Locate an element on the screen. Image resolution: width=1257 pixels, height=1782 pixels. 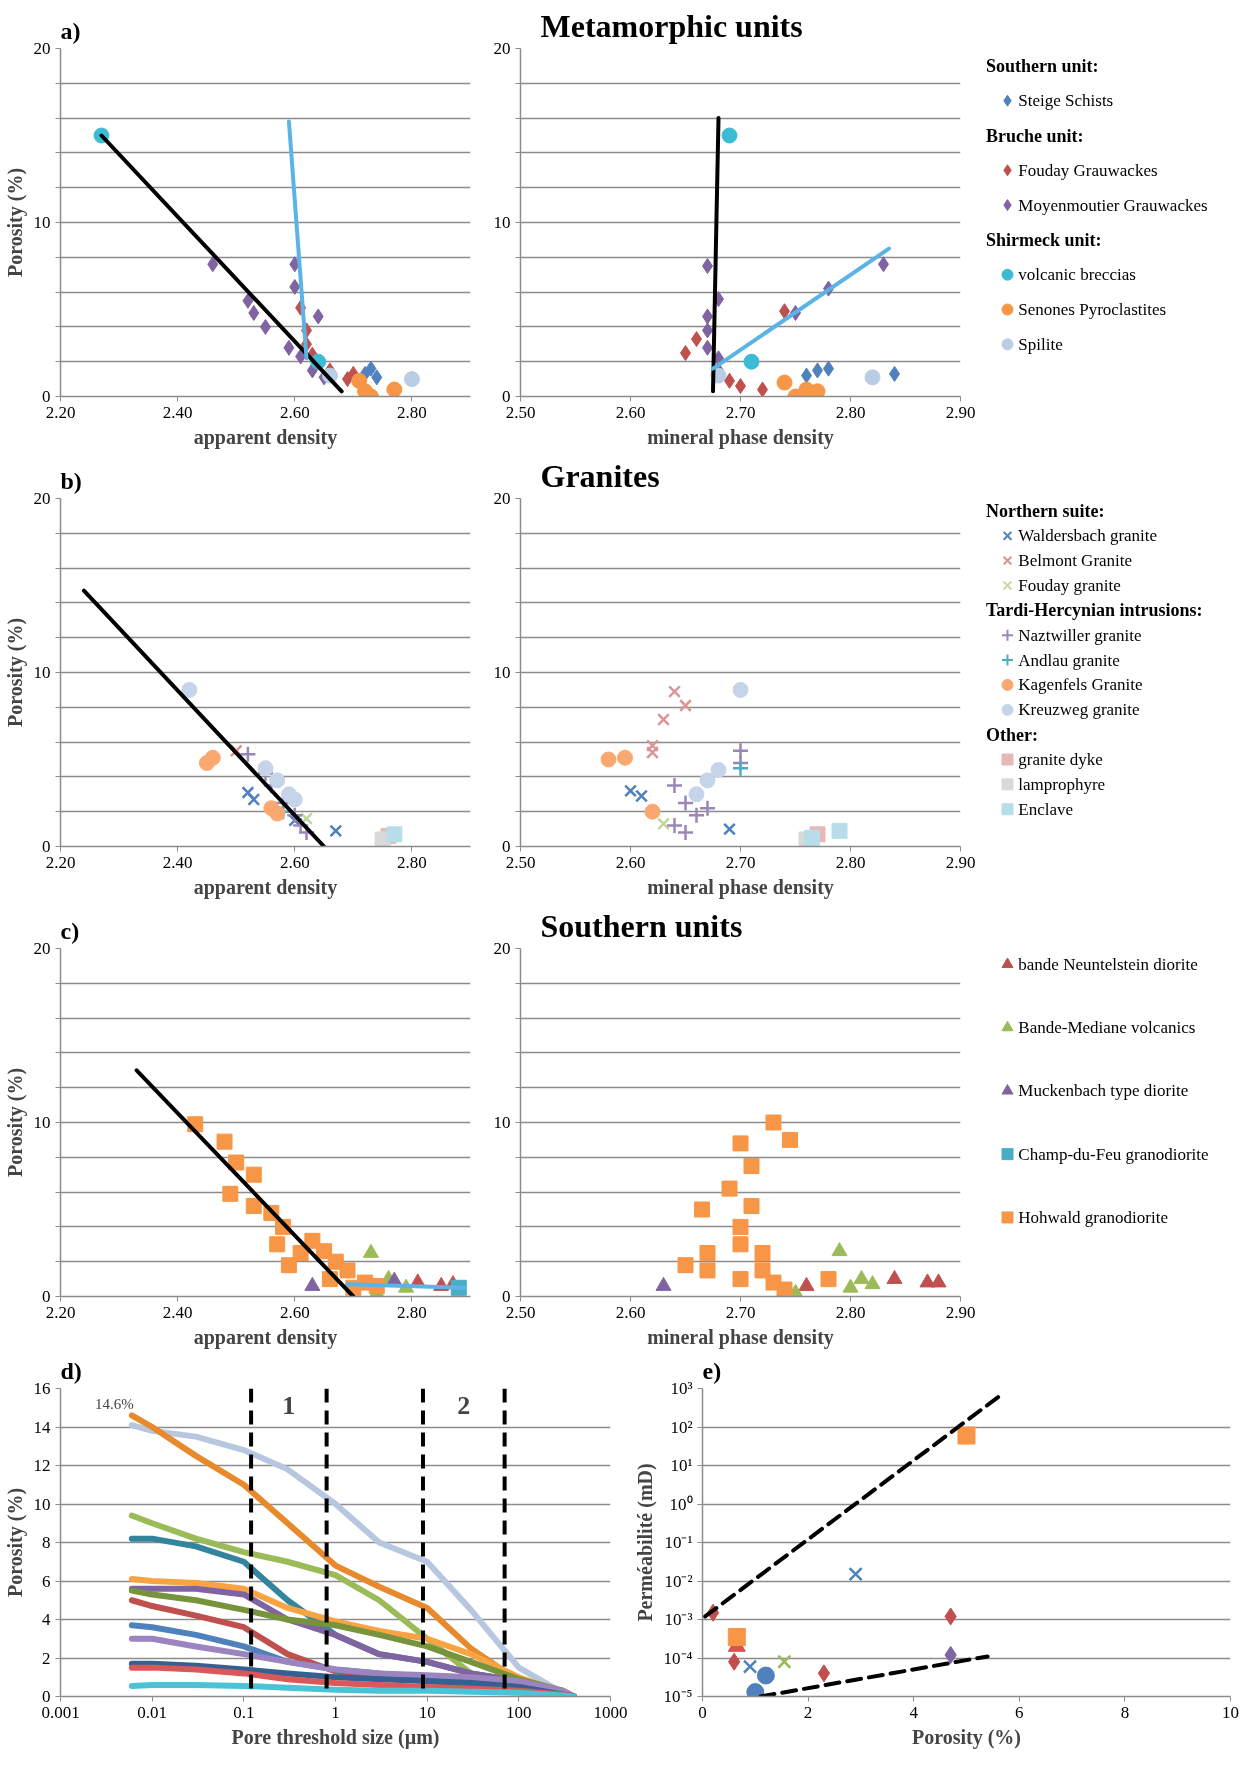
y-tick-label: 12 is located at coordinates (42, 1465).